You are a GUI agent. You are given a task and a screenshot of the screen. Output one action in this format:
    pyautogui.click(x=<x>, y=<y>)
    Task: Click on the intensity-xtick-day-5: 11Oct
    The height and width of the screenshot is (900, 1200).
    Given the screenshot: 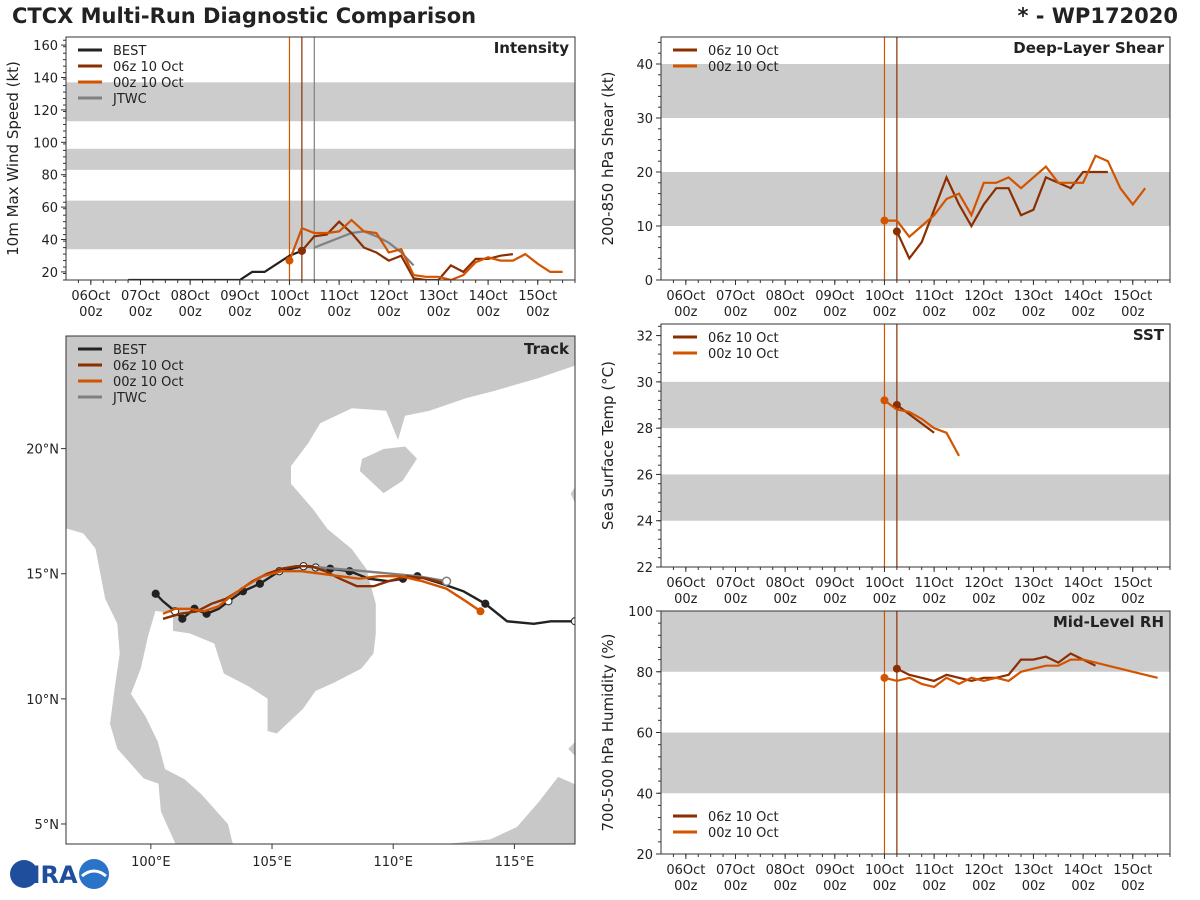 What is the action you would take?
    pyautogui.click(x=339, y=296)
    